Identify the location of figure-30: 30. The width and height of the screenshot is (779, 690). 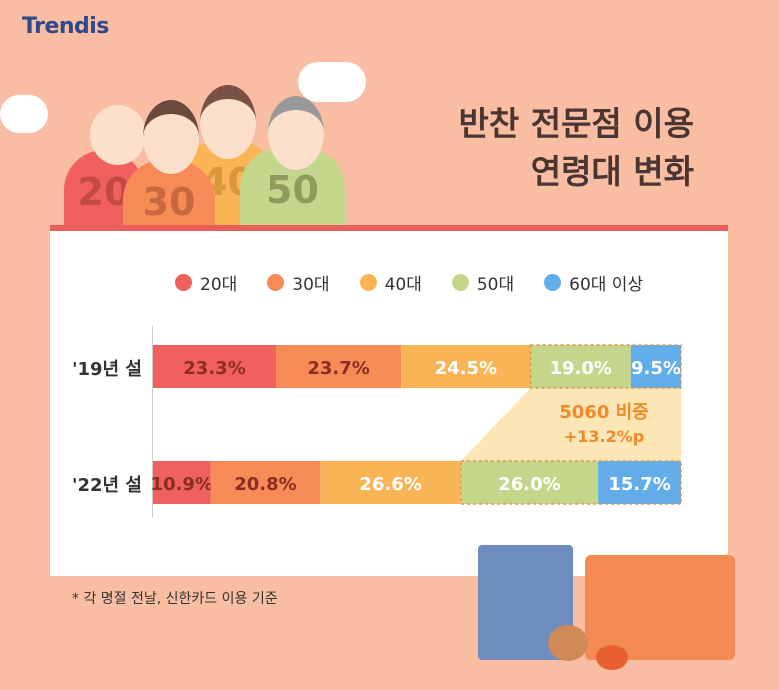
(169, 192).